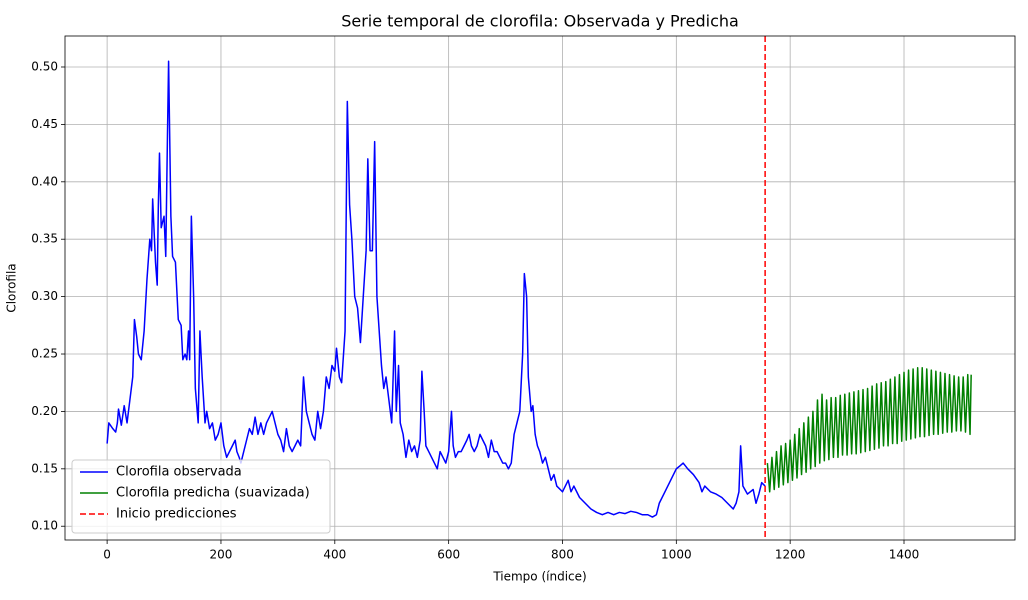 The width and height of the screenshot is (1028, 600). What do you see at coordinates (676, 555) in the screenshot?
I see `x-tick-label: 1000` at bounding box center [676, 555].